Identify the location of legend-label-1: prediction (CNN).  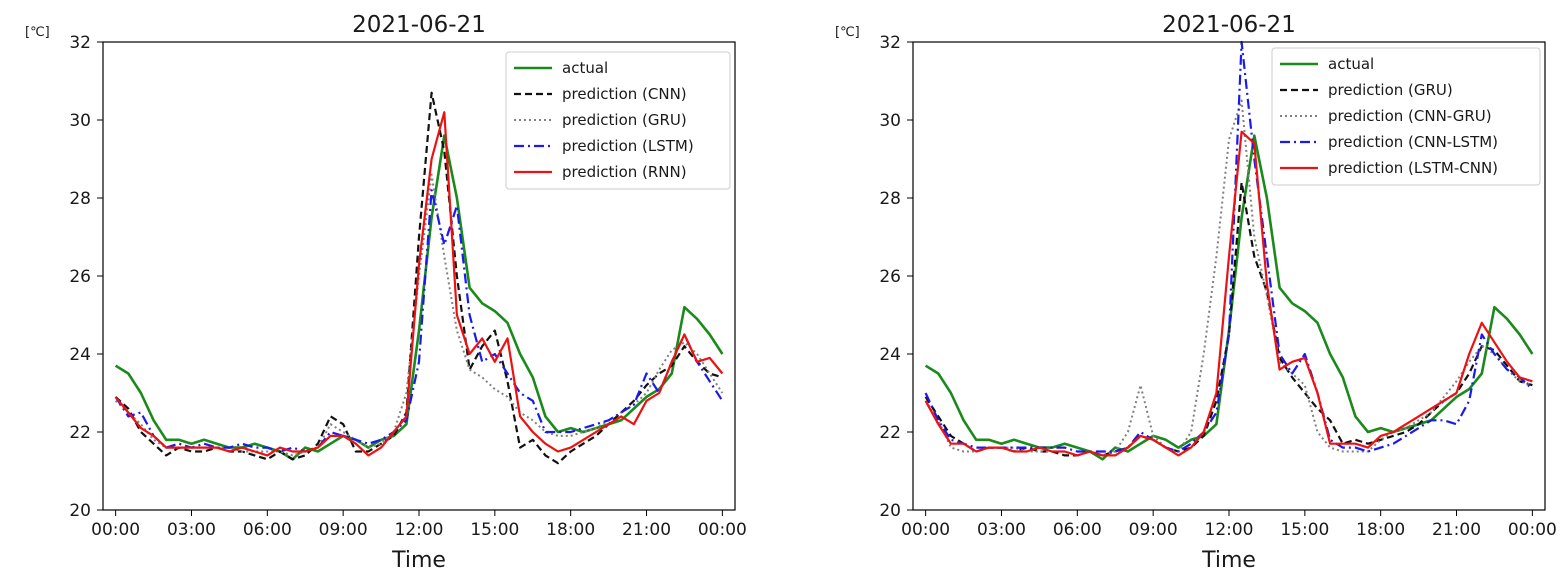
(624, 94).